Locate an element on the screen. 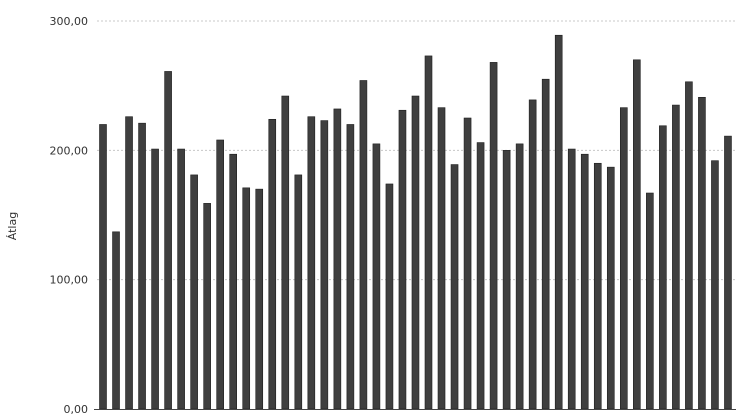  y-tick-label: 0,00 is located at coordinates (76, 409).